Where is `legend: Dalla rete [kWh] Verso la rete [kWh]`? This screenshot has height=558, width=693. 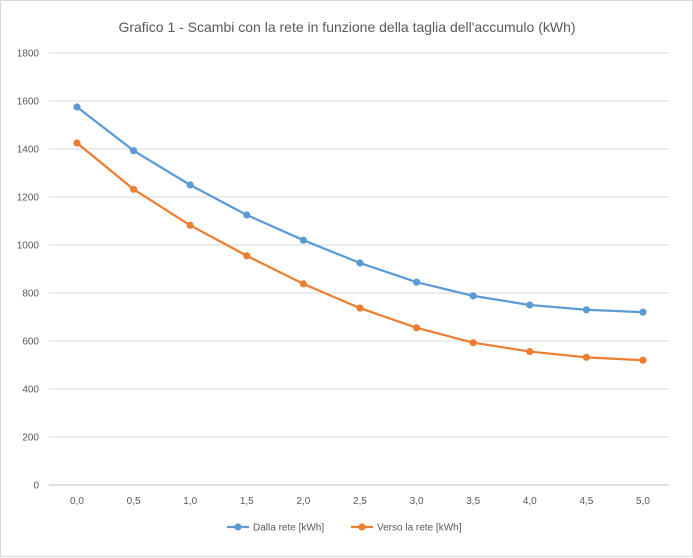 legend: Dalla rete [kWh] Verso la rete [kWh] is located at coordinates (344, 528).